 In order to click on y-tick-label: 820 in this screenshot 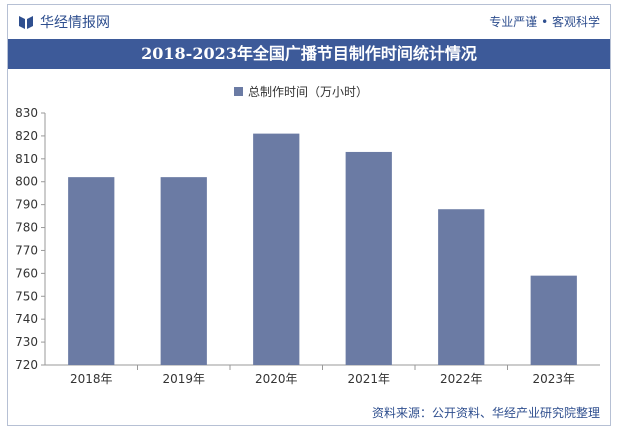, I will do `click(26, 136)`.